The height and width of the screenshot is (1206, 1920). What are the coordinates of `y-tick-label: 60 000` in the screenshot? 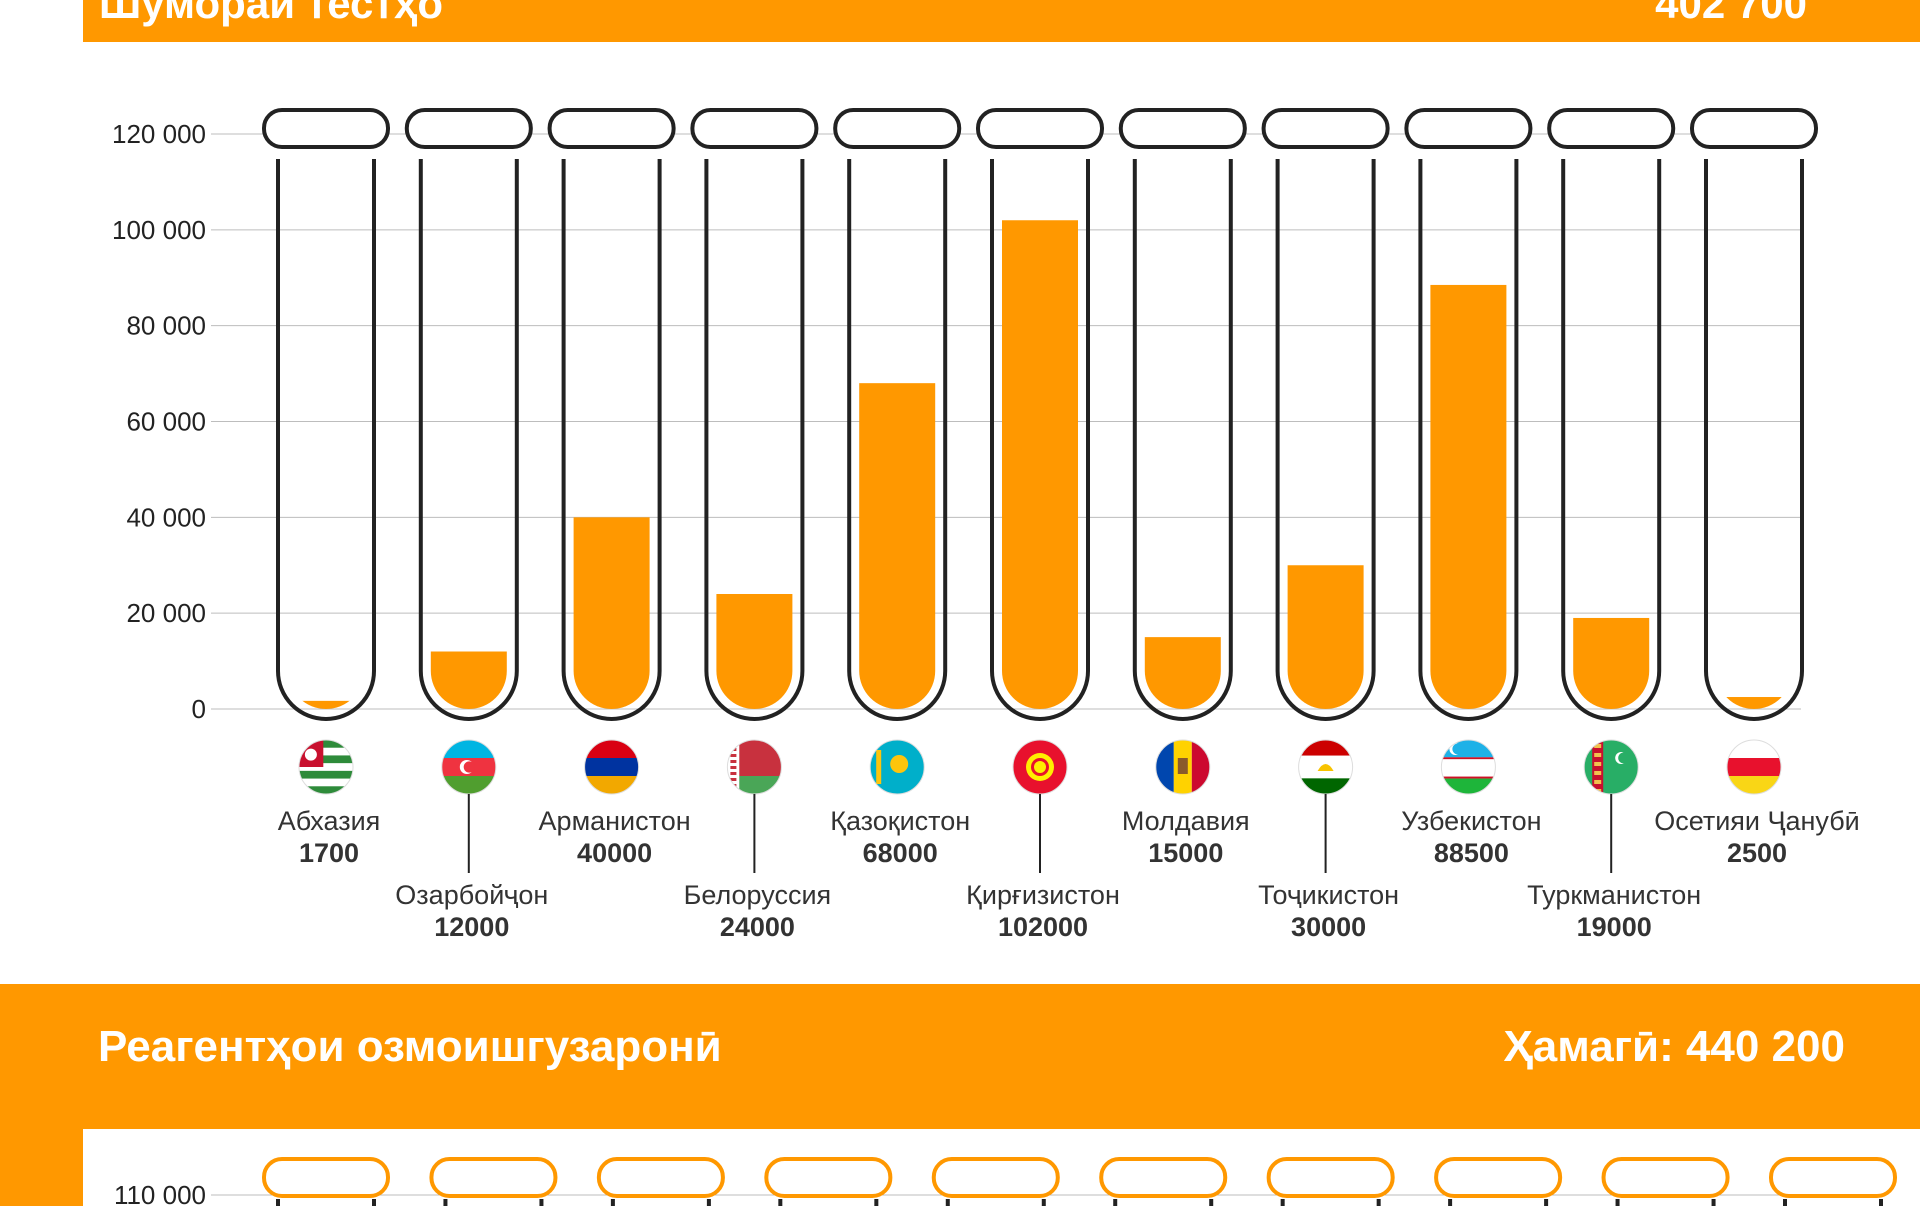 It's located at (166, 422).